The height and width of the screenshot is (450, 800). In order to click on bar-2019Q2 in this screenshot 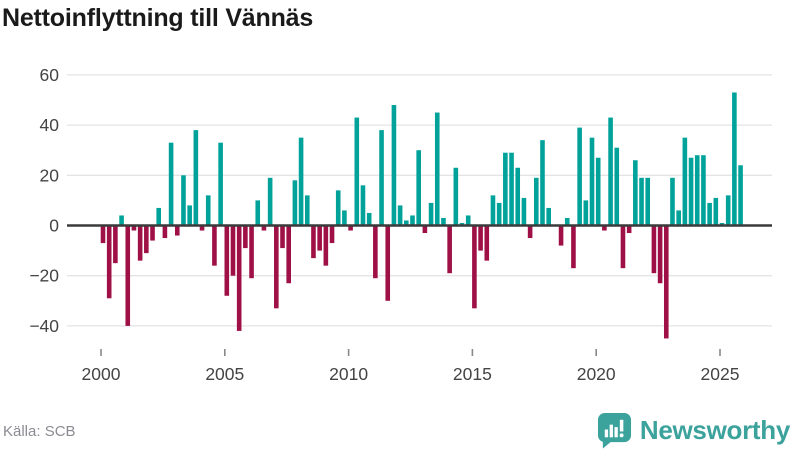, I will do `click(579, 176)`.